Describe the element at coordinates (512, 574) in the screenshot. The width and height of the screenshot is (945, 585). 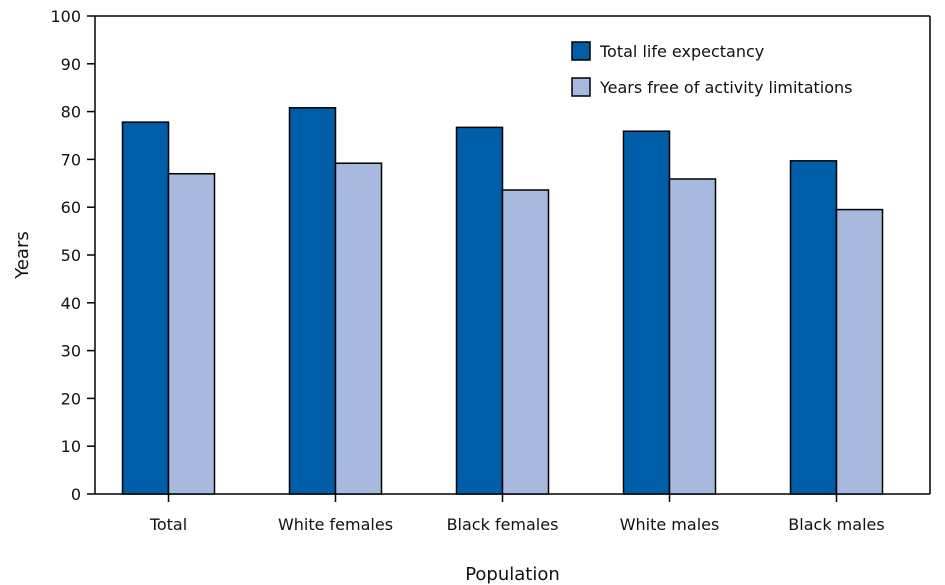
I see `x-axis-title: Population` at that location.